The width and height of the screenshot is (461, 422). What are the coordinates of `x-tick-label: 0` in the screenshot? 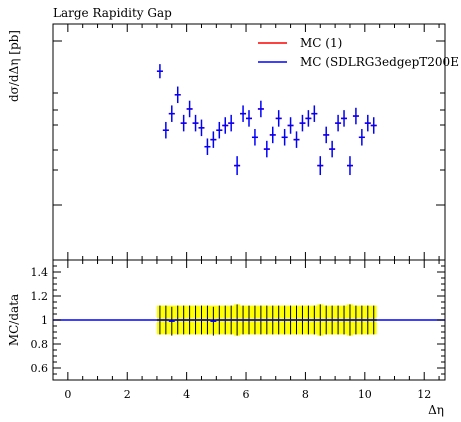 It's located at (67, 394).